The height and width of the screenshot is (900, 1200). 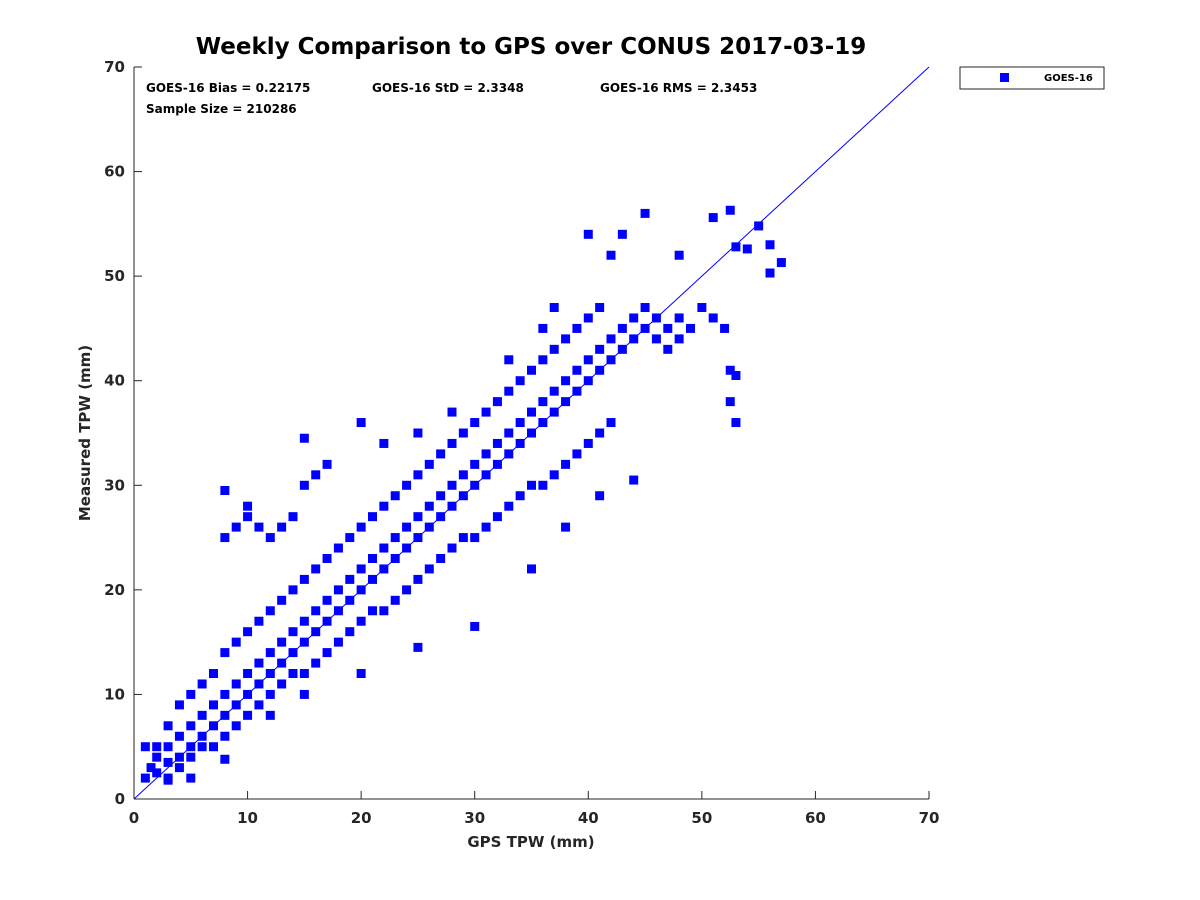 I want to click on x-tick-label: 0, so click(x=134, y=818).